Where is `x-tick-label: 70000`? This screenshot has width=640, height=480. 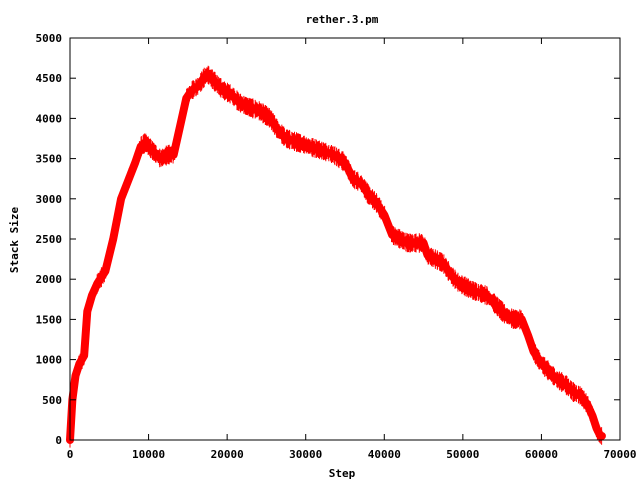
x-tick-label: 70000 is located at coordinates (619, 454).